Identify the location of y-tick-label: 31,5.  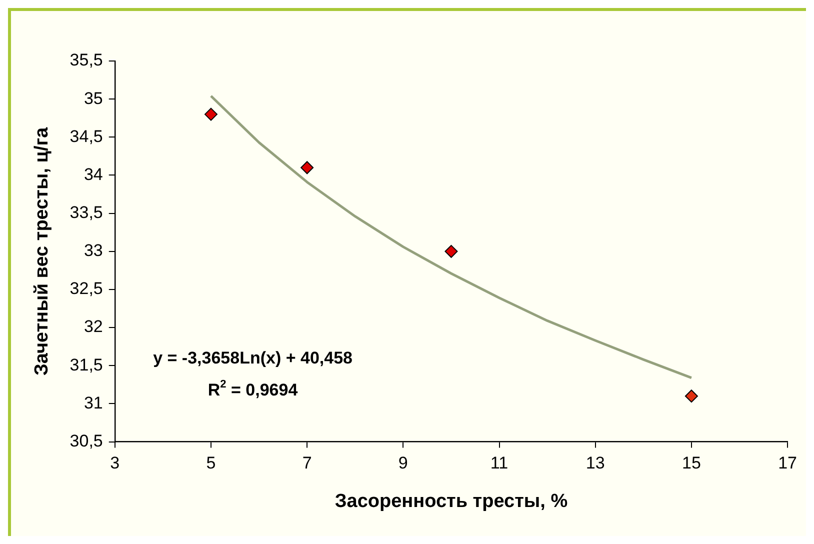
(86, 364).